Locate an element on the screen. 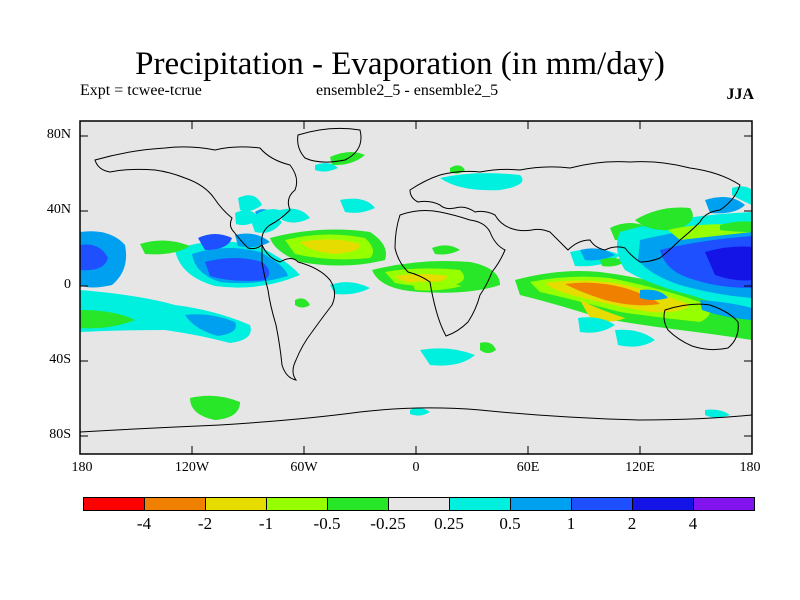 This screenshot has width=800, height=600. lon-label-120e: 120E is located at coordinates (640, 467).